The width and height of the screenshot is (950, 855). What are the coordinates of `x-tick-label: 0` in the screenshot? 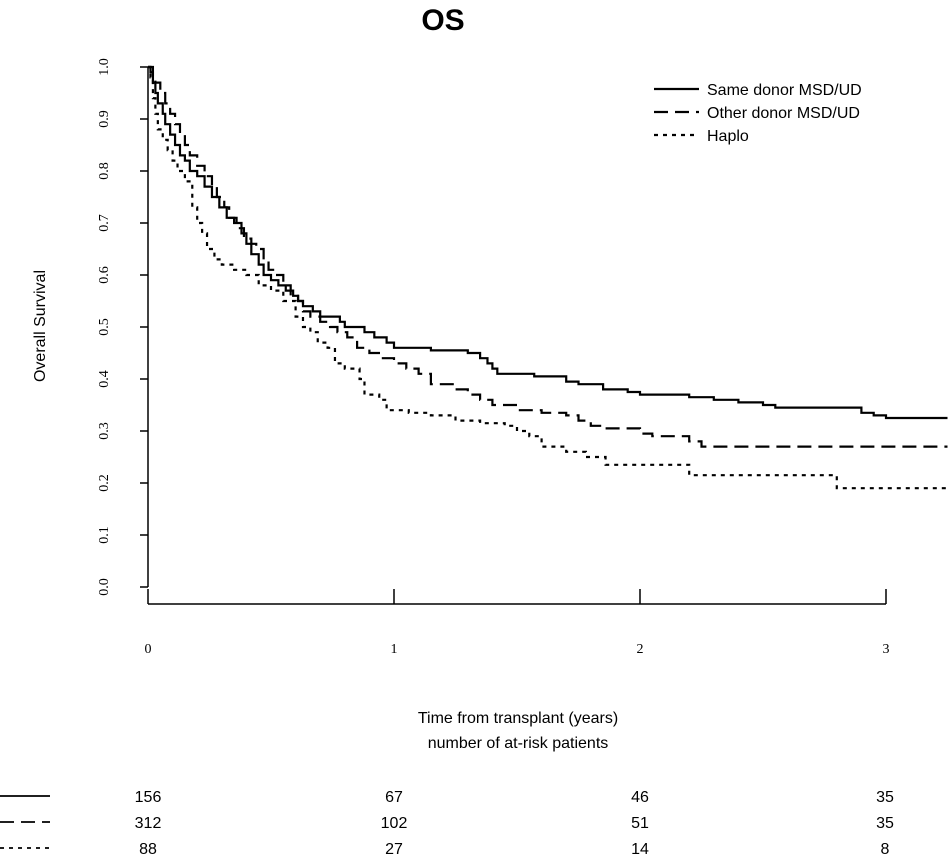 It's located at (148, 649).